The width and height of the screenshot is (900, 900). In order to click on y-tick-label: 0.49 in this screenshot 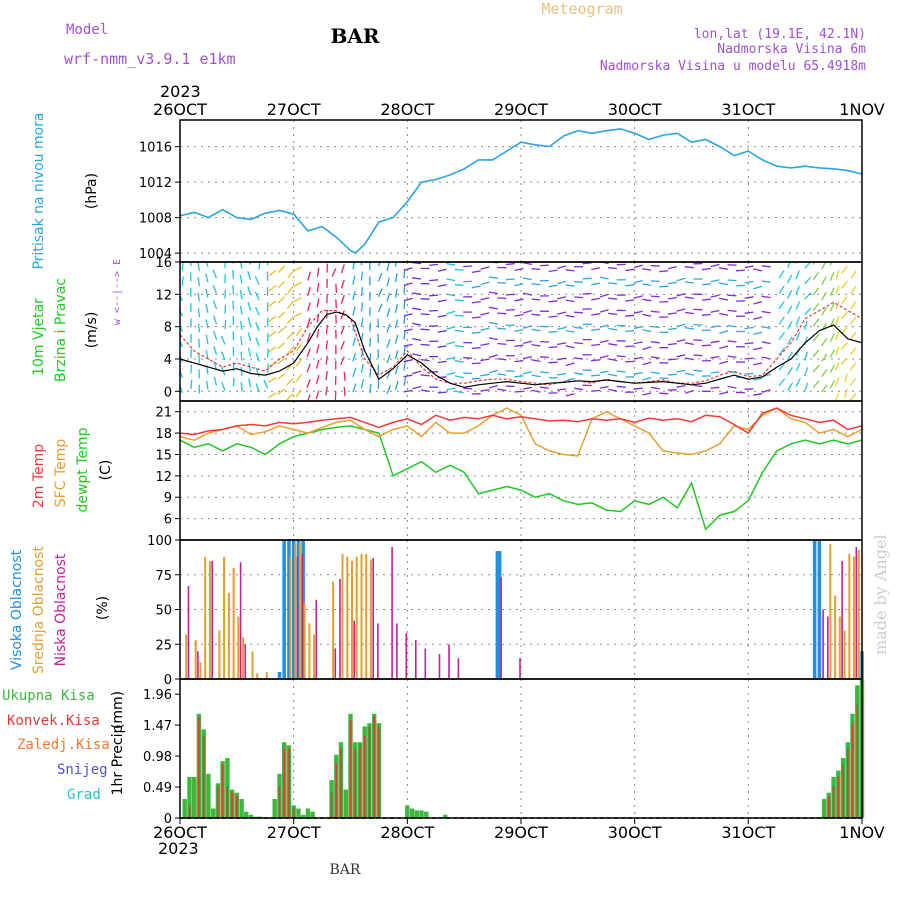, I will do `click(157, 788)`.